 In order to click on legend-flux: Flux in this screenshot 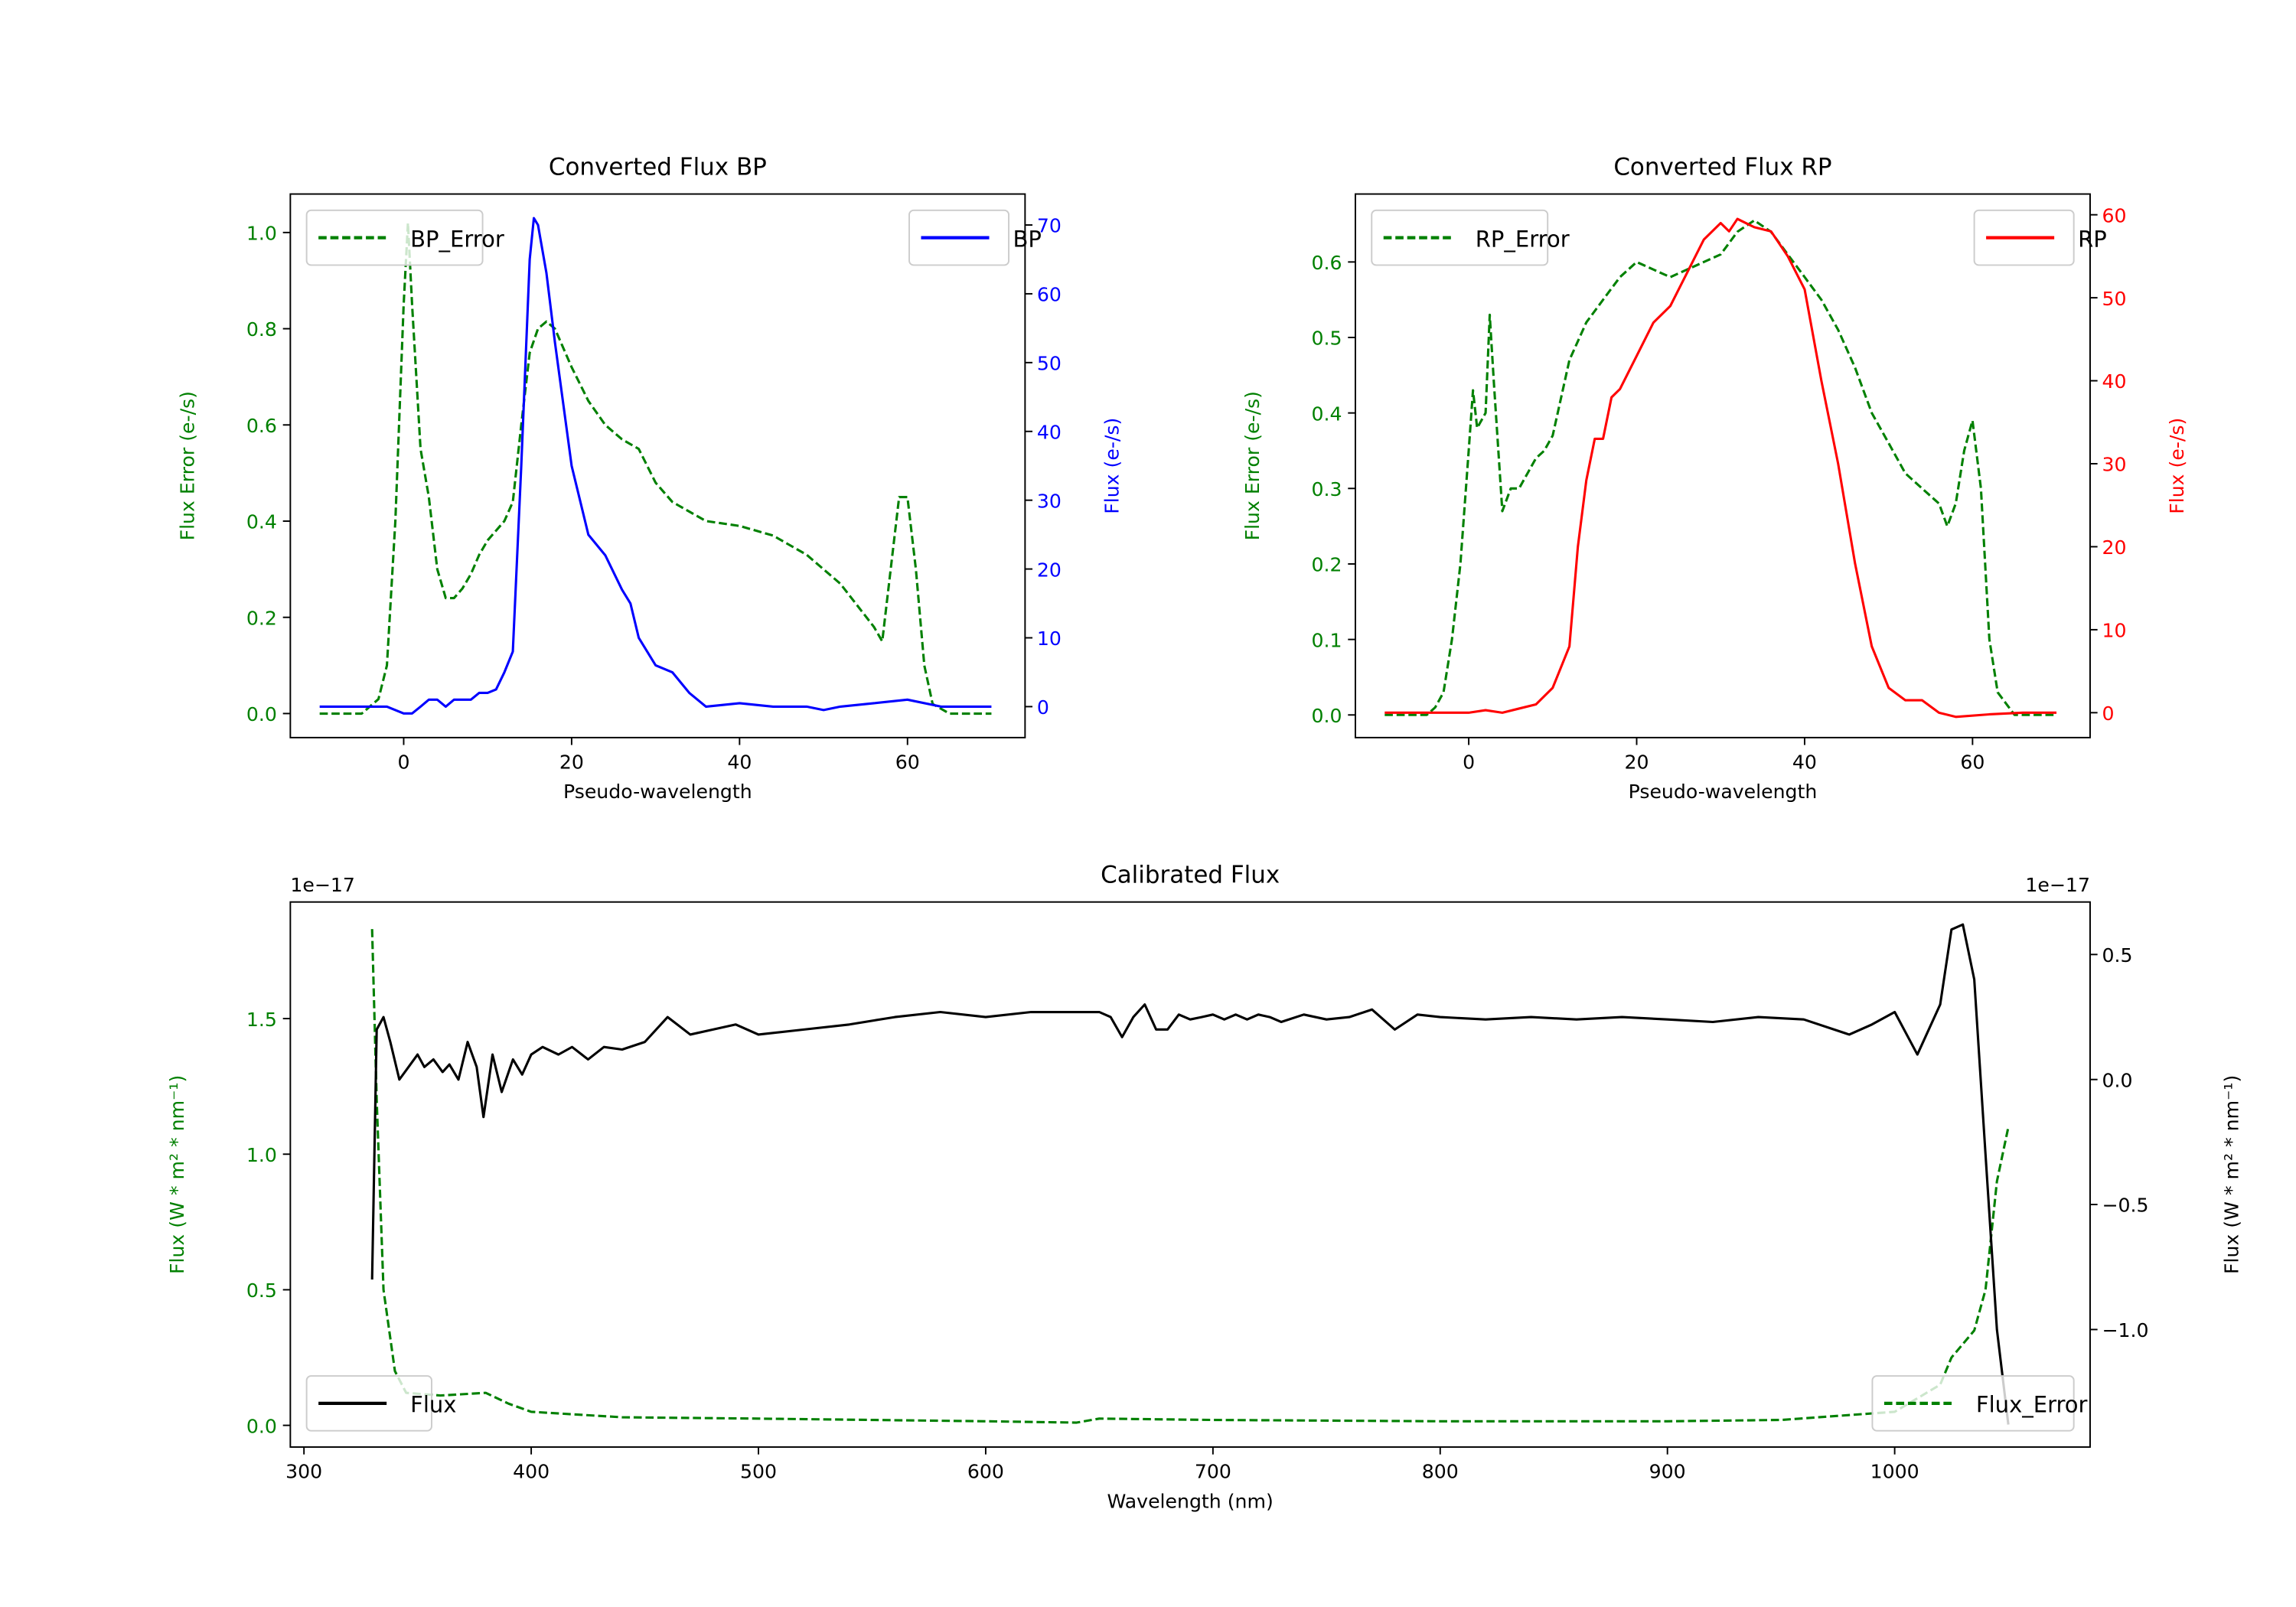, I will do `click(380, 1403)`.